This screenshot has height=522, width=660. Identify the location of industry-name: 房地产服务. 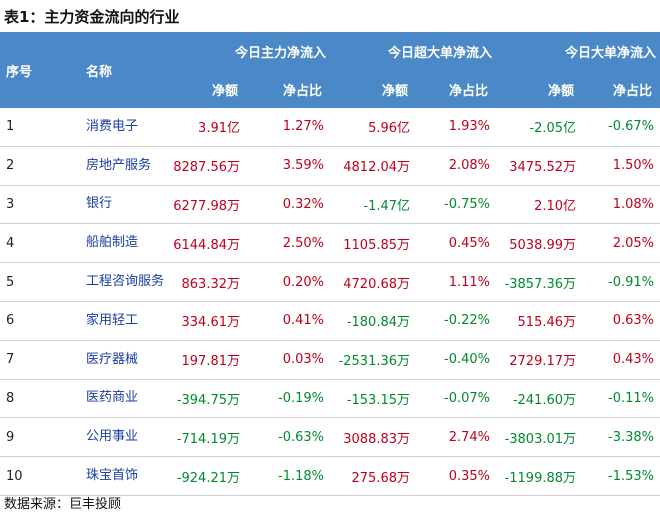
(124, 166).